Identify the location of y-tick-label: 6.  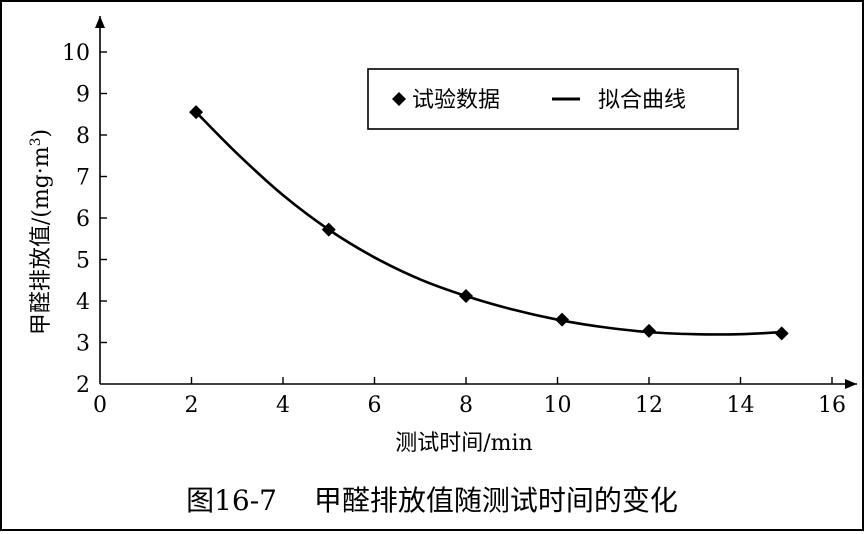
(83, 219).